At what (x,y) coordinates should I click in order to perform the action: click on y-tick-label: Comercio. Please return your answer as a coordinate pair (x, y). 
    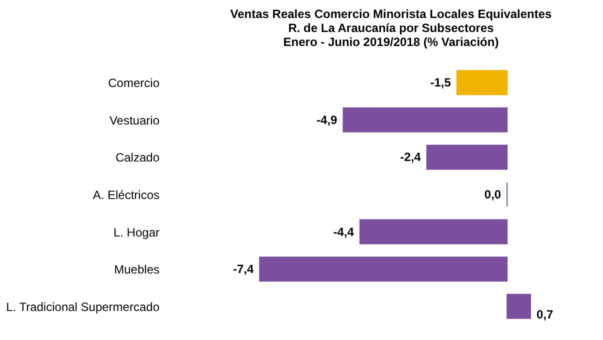
    Looking at the image, I should click on (134, 83).